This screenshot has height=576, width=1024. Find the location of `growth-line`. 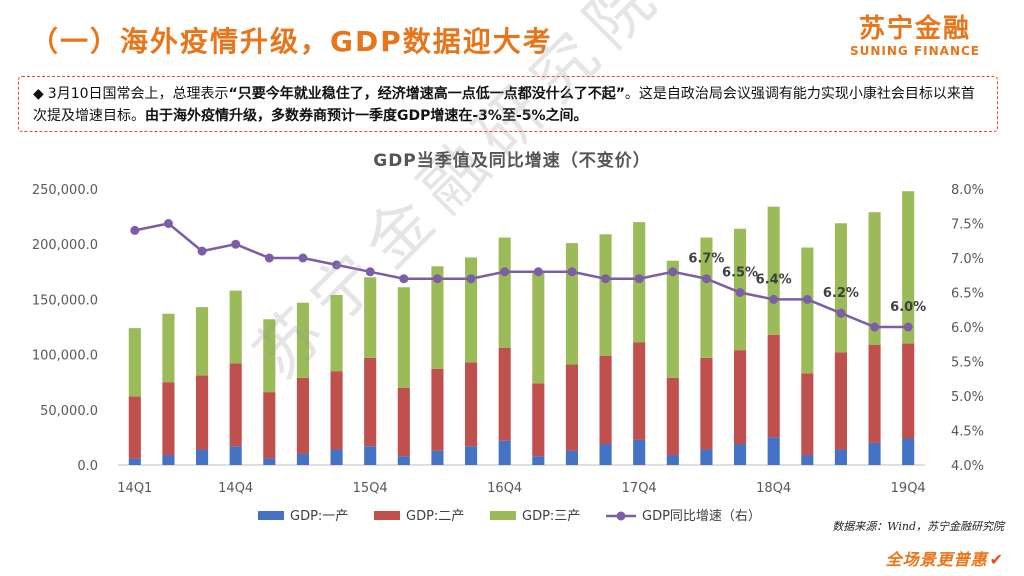

growth-line is located at coordinates (521, 275).